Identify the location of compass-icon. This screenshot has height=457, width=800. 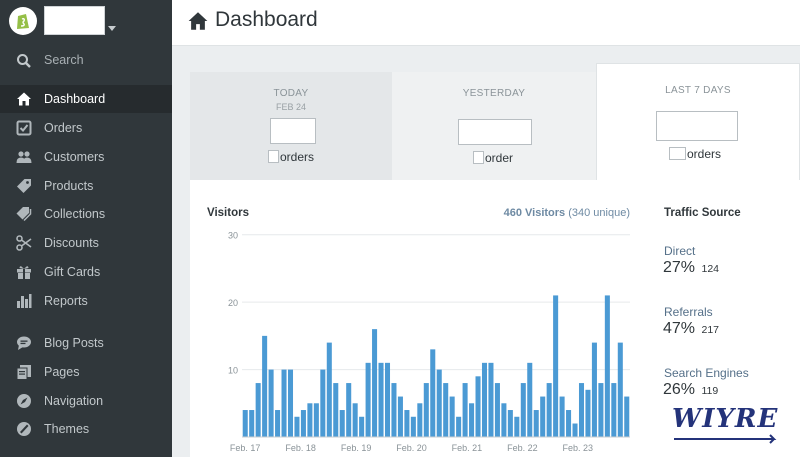
(24, 401).